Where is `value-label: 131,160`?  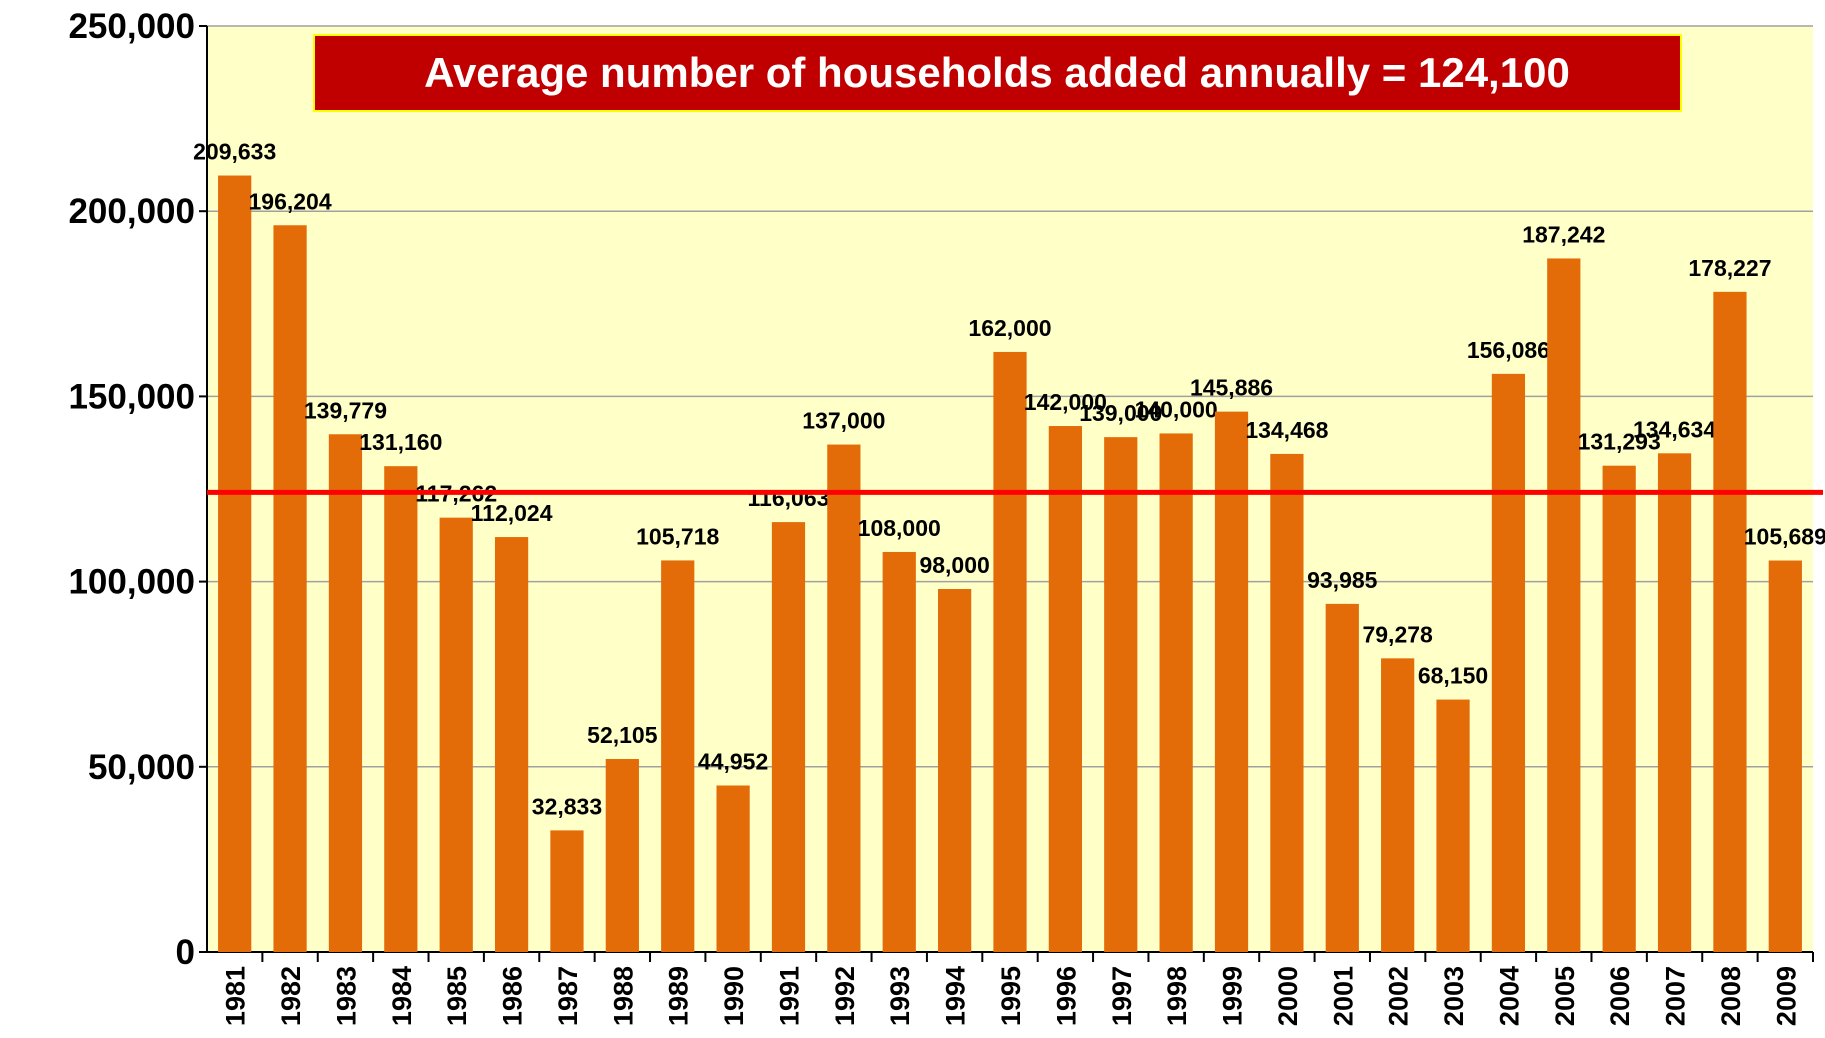
value-label: 131,160 is located at coordinates (400, 442).